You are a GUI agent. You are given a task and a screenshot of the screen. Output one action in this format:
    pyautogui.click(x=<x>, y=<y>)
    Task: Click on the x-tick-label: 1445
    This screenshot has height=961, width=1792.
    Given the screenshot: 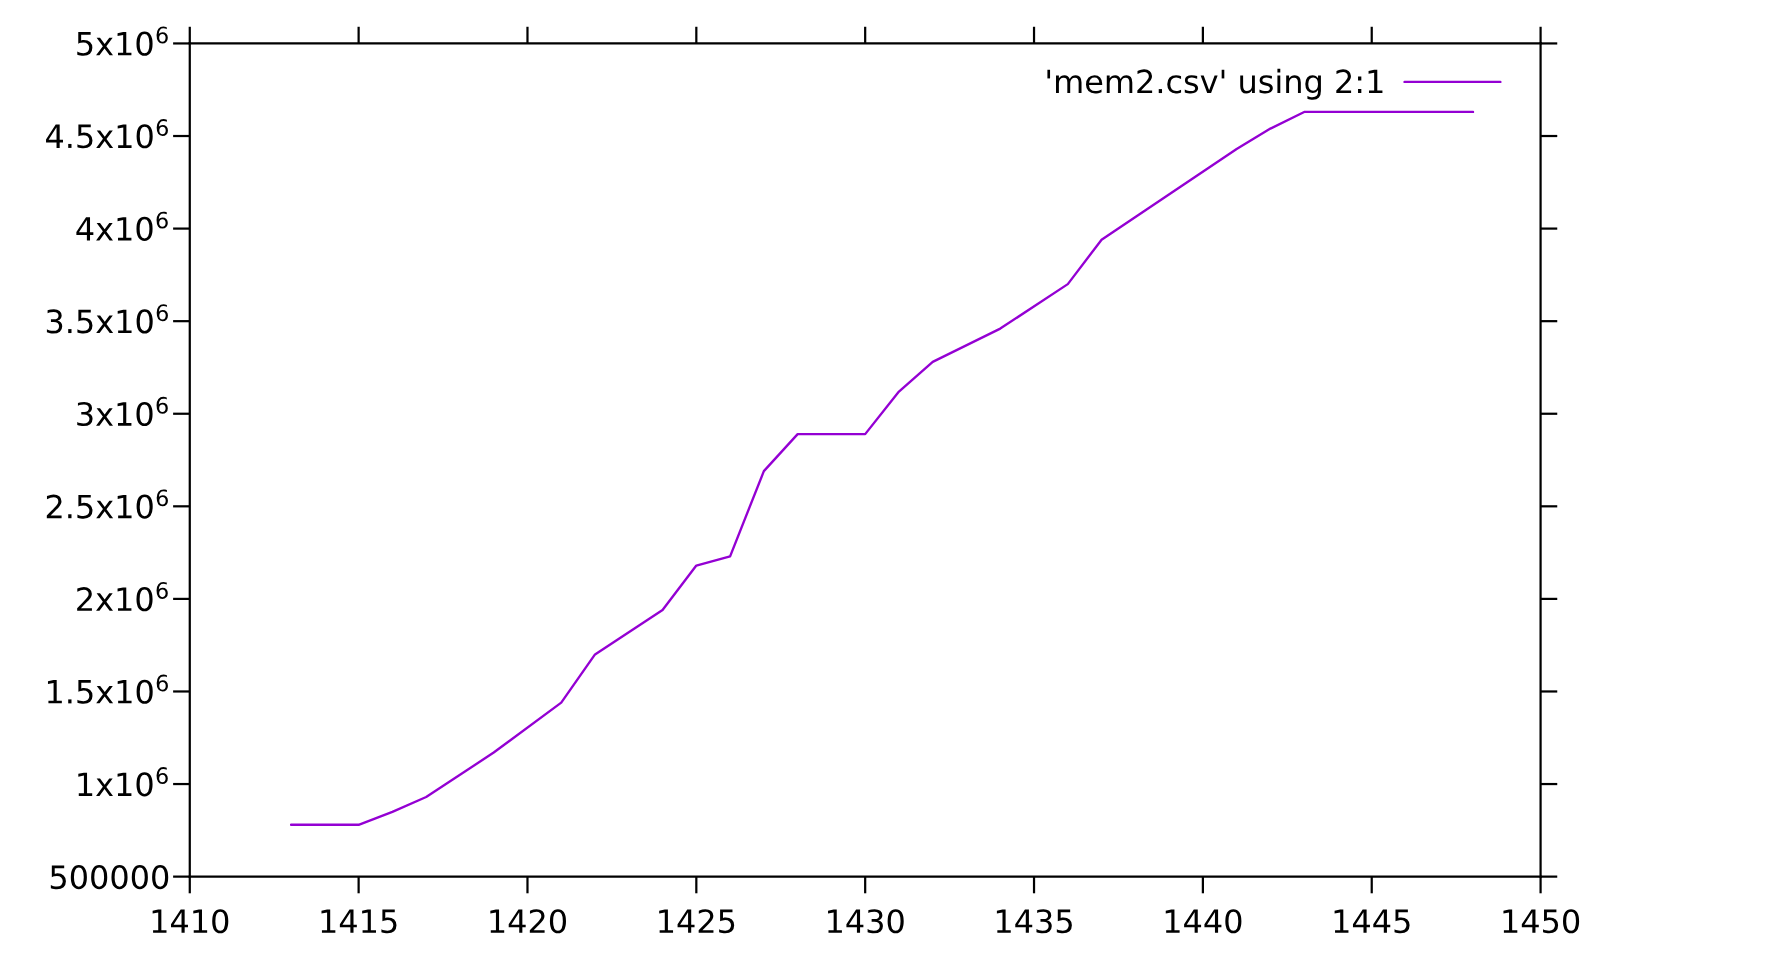 What is the action you would take?
    pyautogui.click(x=1372, y=921)
    